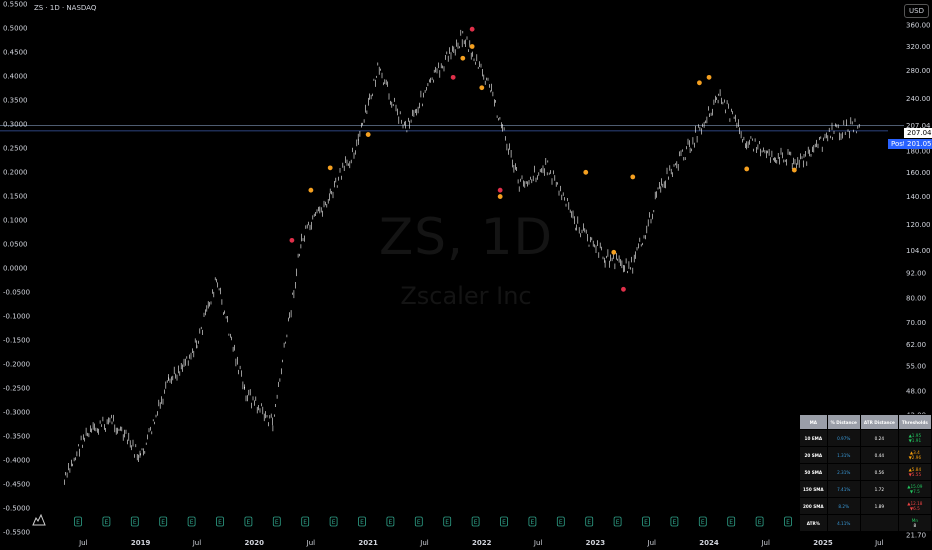  Describe the element at coordinates (843, 506) in the screenshot. I see `ma-row-pct: 8.2%` at that location.